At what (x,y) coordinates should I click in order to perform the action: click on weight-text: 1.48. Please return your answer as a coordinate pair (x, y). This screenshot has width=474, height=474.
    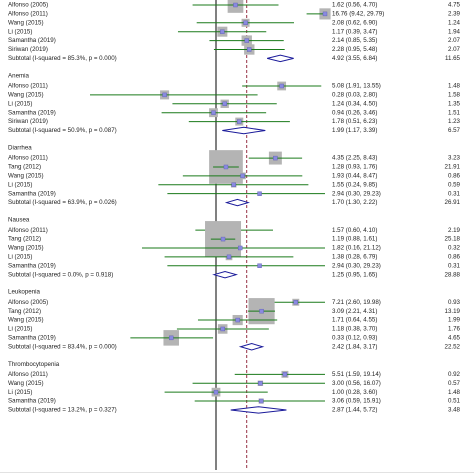
    Looking at the image, I should click on (454, 86).